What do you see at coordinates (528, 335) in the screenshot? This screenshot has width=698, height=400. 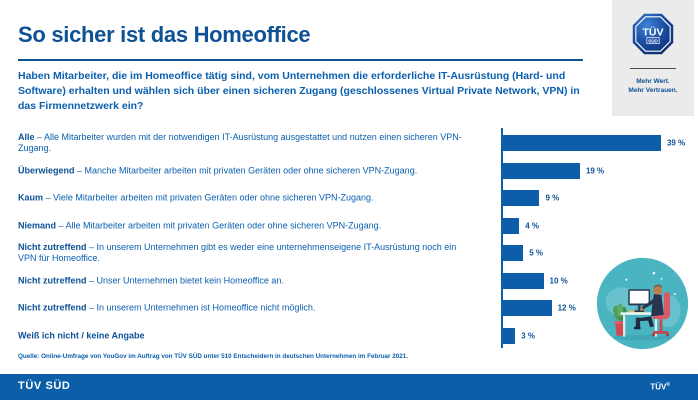 I see `bar-value-label: 3 %` at bounding box center [528, 335].